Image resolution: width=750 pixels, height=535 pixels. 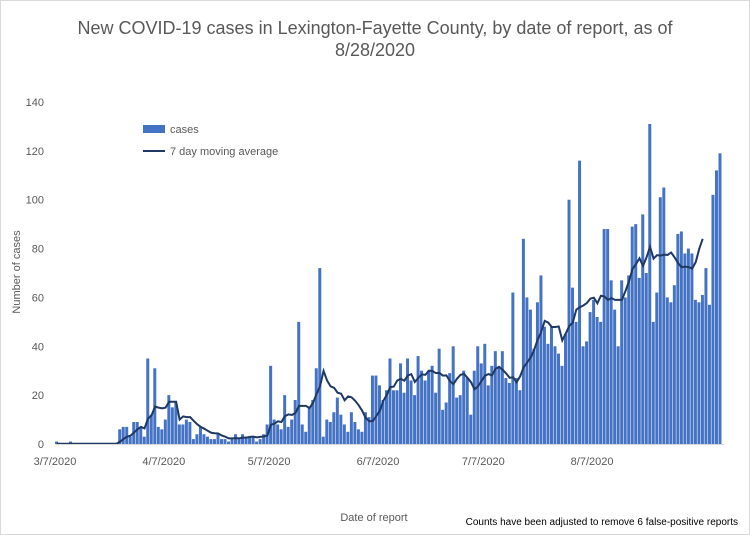 I want to click on y-tick-label: 80, so click(x=38, y=250).